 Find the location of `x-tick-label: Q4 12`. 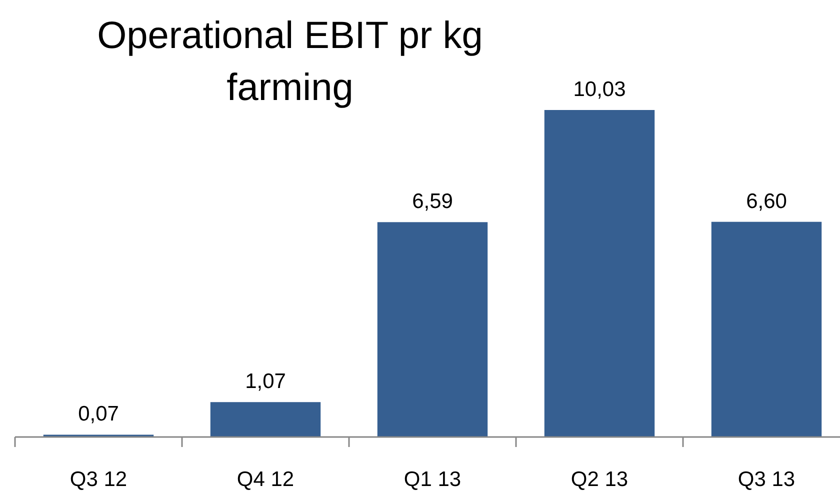

x-tick-label: Q4 12 is located at coordinates (265, 479).